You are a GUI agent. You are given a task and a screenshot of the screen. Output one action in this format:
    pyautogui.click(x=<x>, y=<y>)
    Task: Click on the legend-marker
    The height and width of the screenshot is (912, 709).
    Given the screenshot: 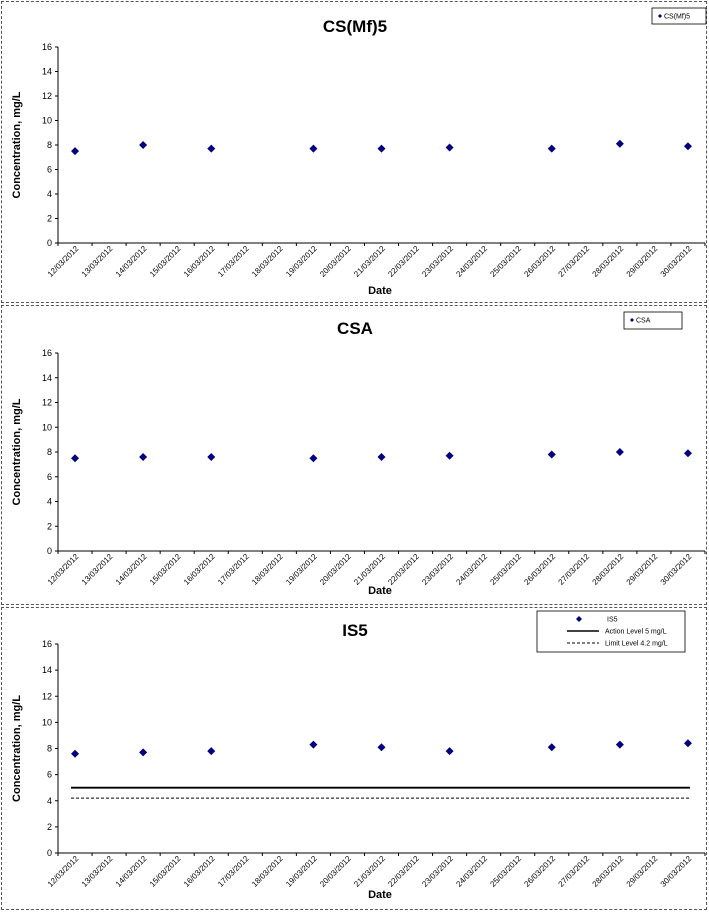 What is the action you would take?
    pyautogui.click(x=579, y=619)
    